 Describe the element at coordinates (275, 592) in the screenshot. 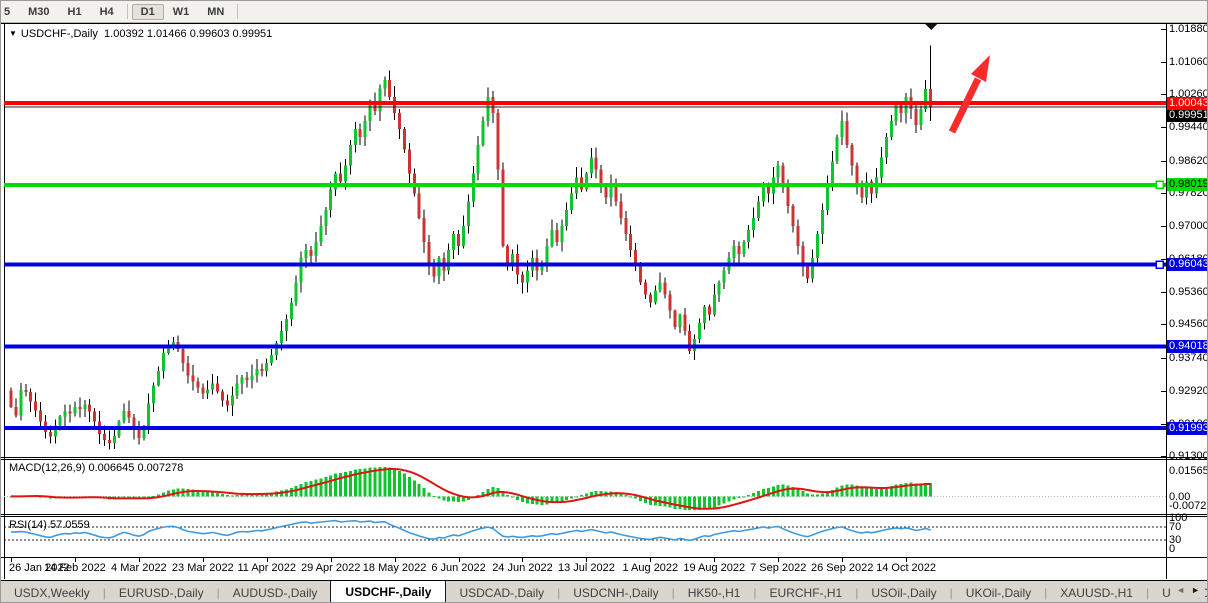

I see `chart-tab-audusd-daily: AUDUSD-,Daily` at that location.